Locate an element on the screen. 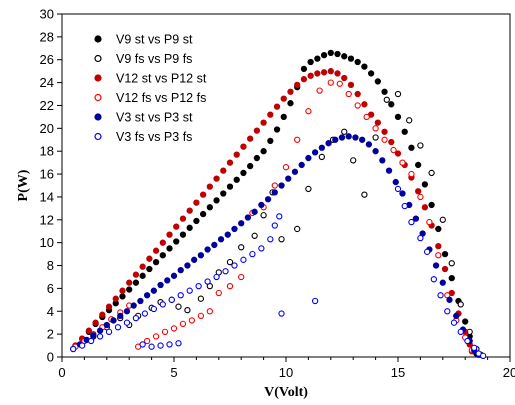 This screenshot has width=515, height=405. y-tick-label: 28 is located at coordinates (47, 36).